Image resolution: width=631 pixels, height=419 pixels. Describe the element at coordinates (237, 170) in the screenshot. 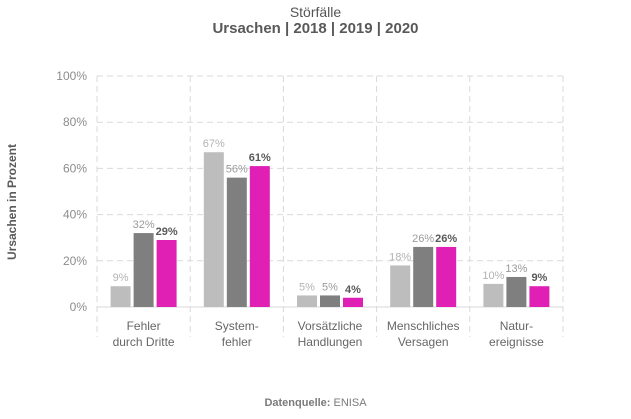

I see `data-label-2019-1: 56%` at that location.